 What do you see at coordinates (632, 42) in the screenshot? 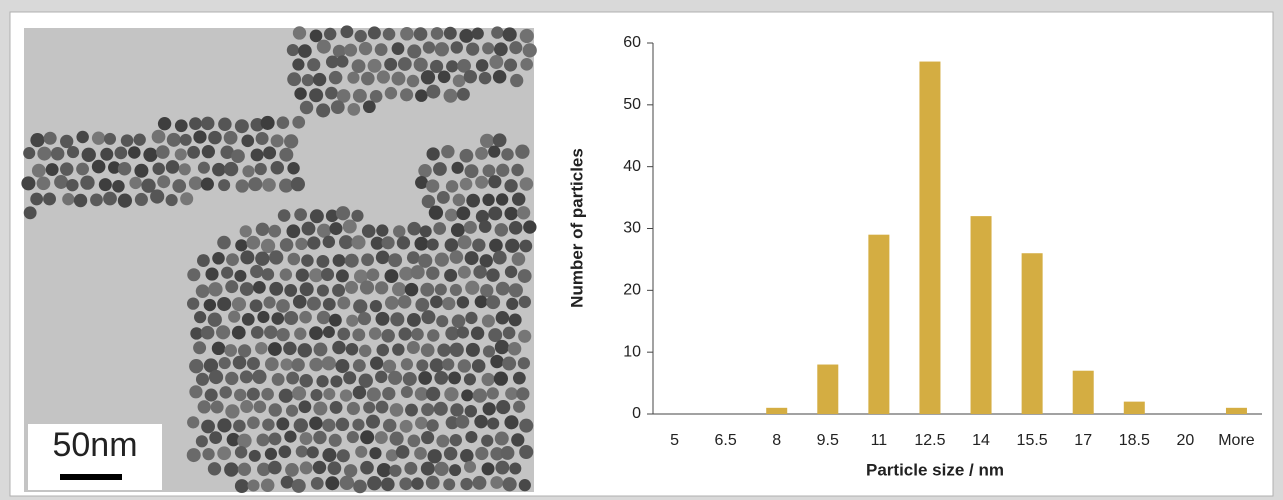
I see `y-tick-label: 60` at bounding box center [632, 42].